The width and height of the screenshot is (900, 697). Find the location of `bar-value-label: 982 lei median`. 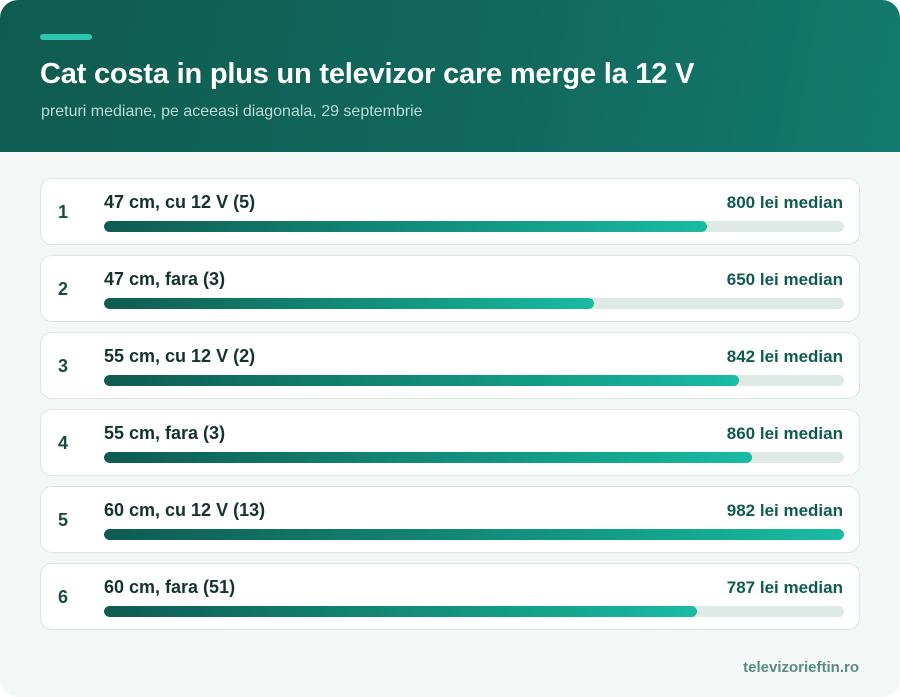

bar-value-label: 982 lei median is located at coordinates (784, 510).